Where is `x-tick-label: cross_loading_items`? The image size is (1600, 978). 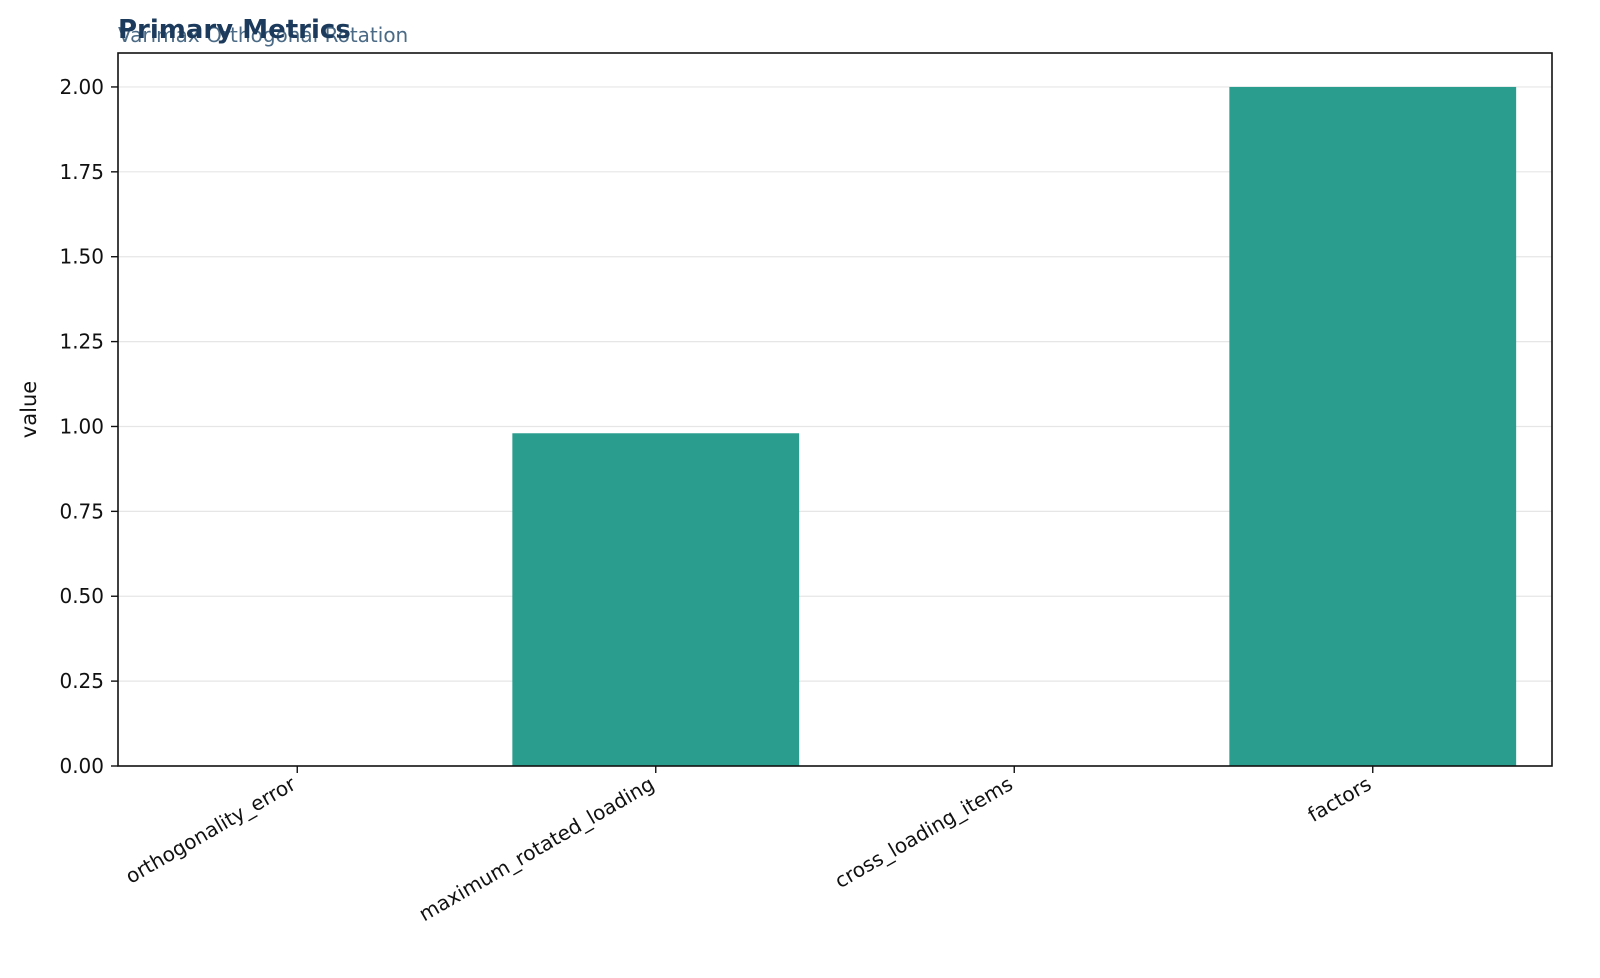
x-tick-label: cross_loading_items is located at coordinates (924, 832).